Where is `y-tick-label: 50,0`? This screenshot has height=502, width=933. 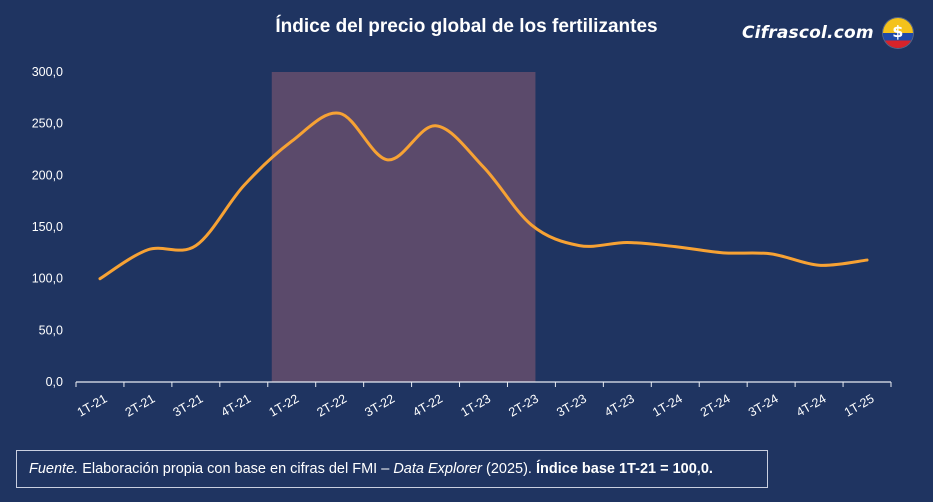
y-tick-label: 50,0 is located at coordinates (51, 330).